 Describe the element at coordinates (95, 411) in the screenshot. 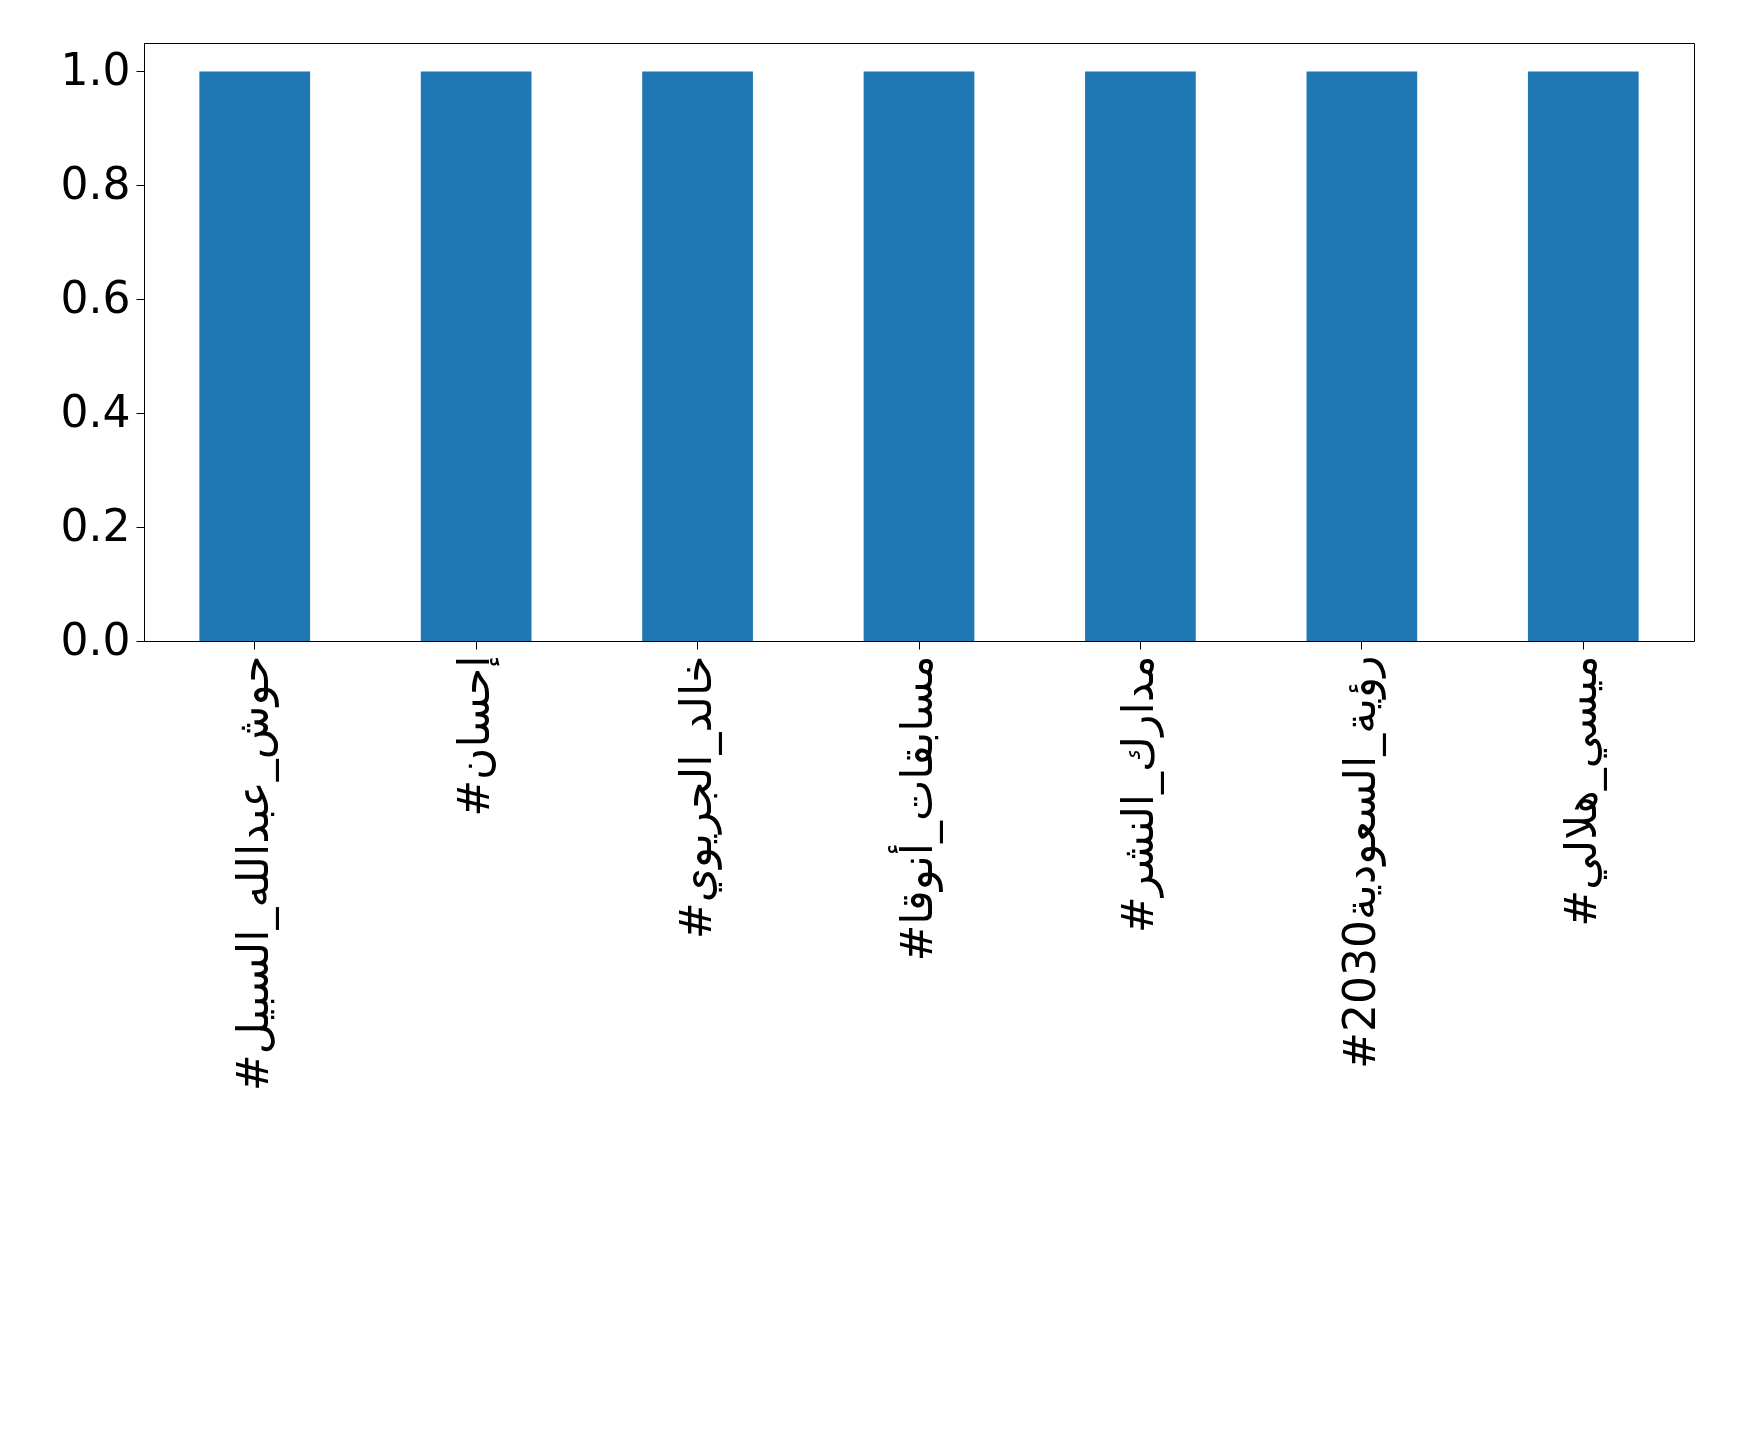

I see `y-tick-label: 0.4` at that location.